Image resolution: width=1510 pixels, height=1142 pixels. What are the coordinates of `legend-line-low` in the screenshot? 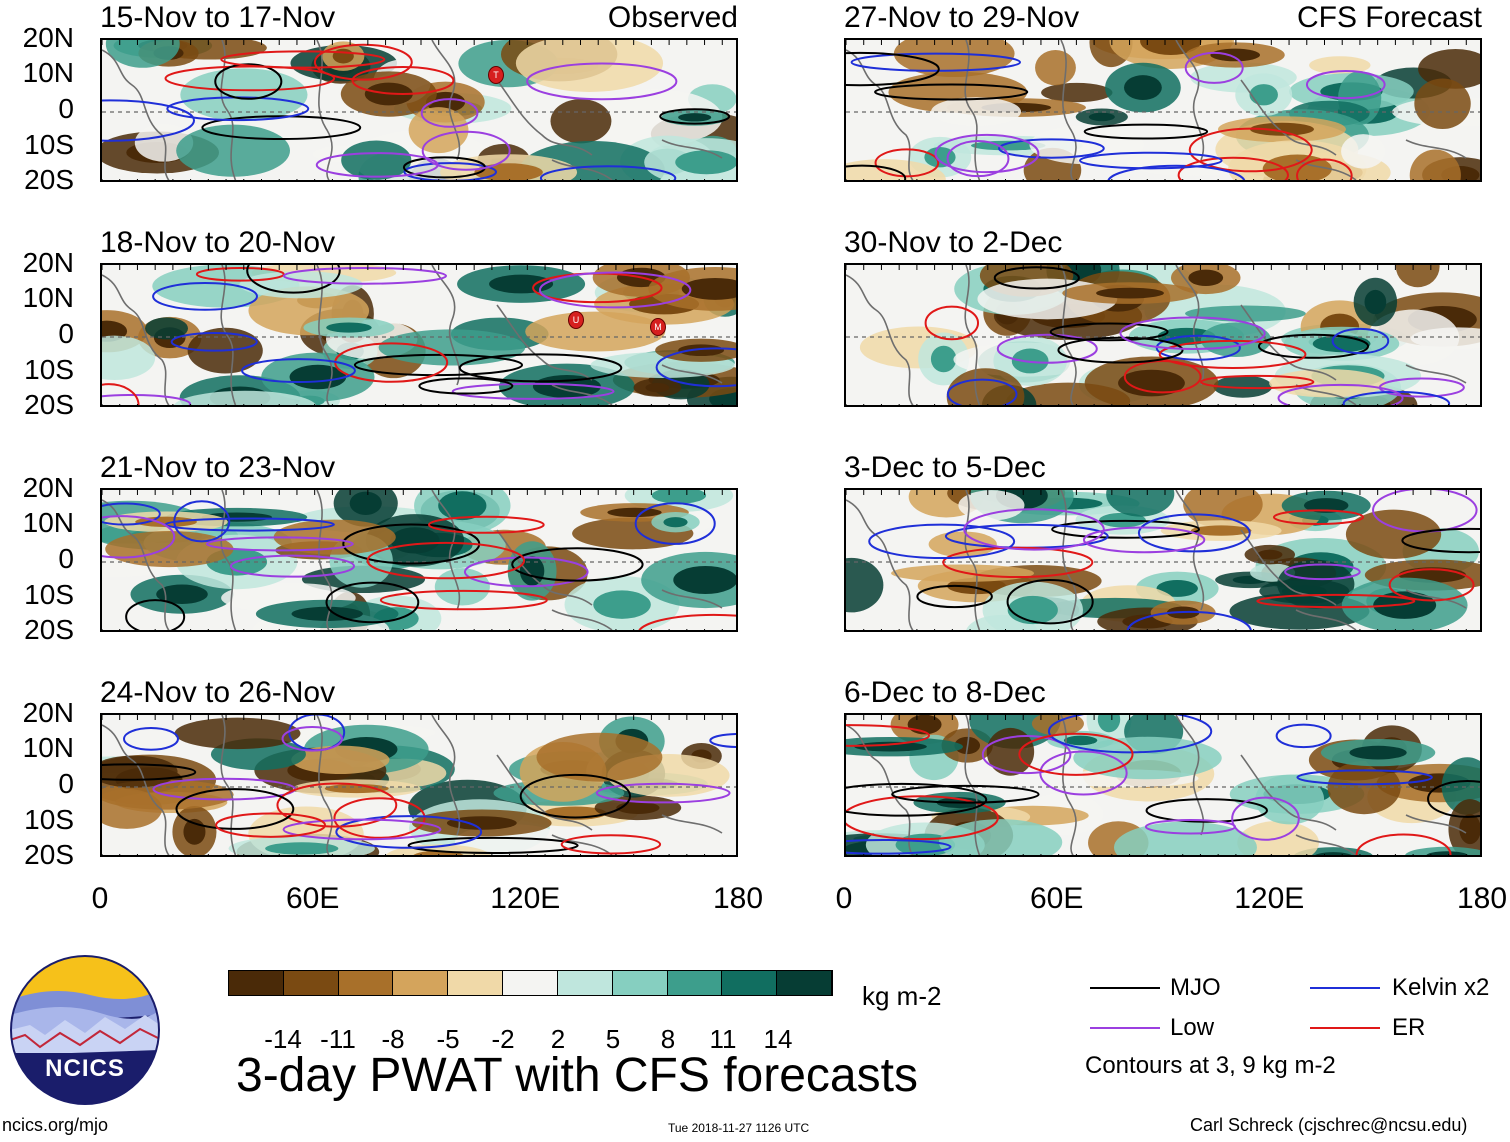 It's located at (1125, 1028).